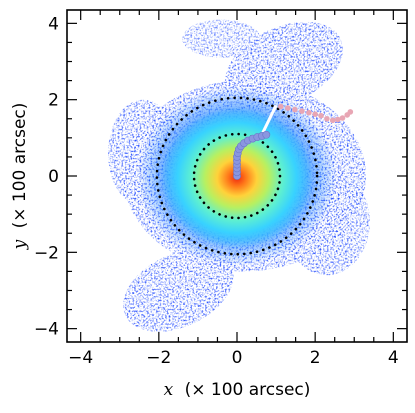 This screenshot has width=415, height=413. What do you see at coordinates (53, 24) in the screenshot?
I see `y-tick-label: 4` at bounding box center [53, 24].